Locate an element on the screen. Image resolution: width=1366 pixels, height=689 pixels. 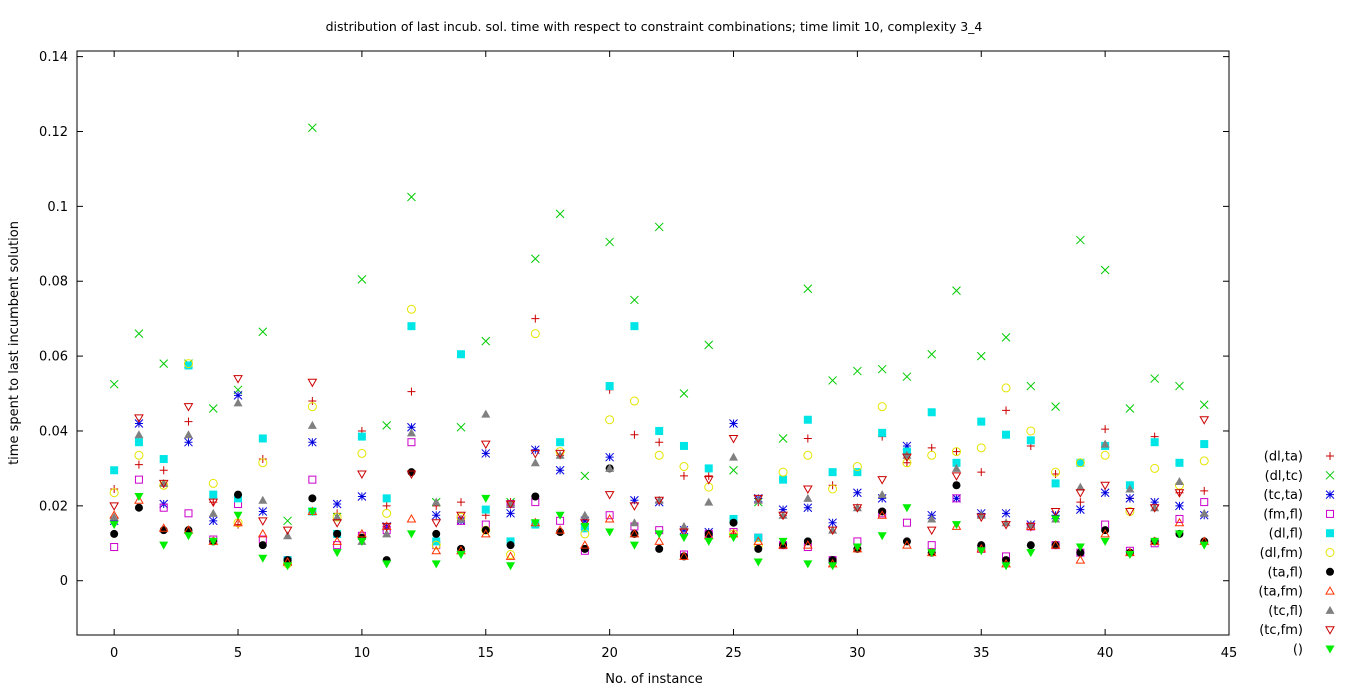
x-tick-label: 40 is located at coordinates (1105, 653).